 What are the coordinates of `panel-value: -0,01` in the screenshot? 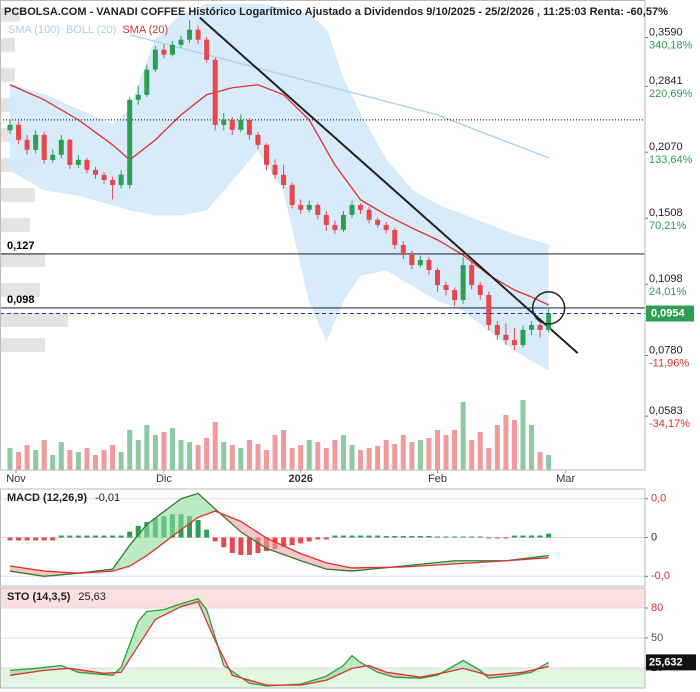 It's located at (107, 498).